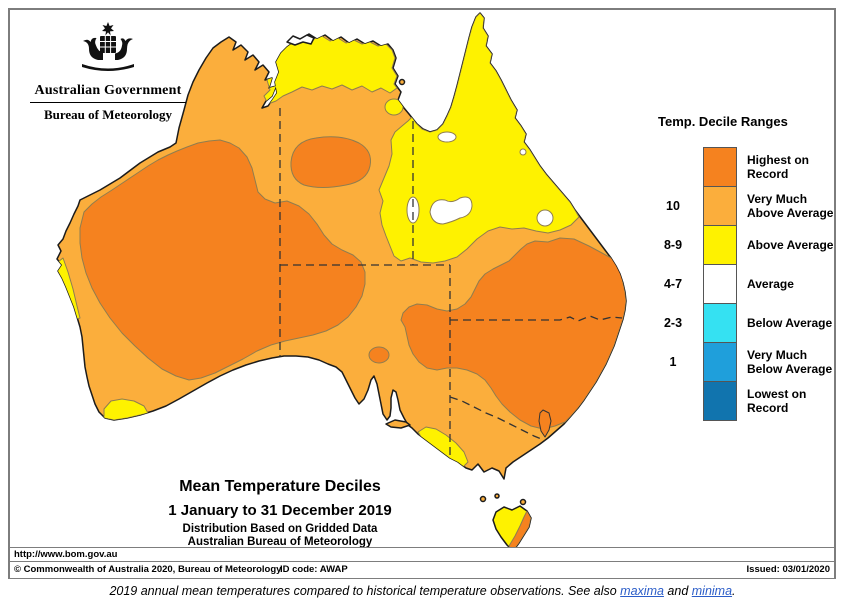  I want to click on caption-text: and, so click(677, 591).